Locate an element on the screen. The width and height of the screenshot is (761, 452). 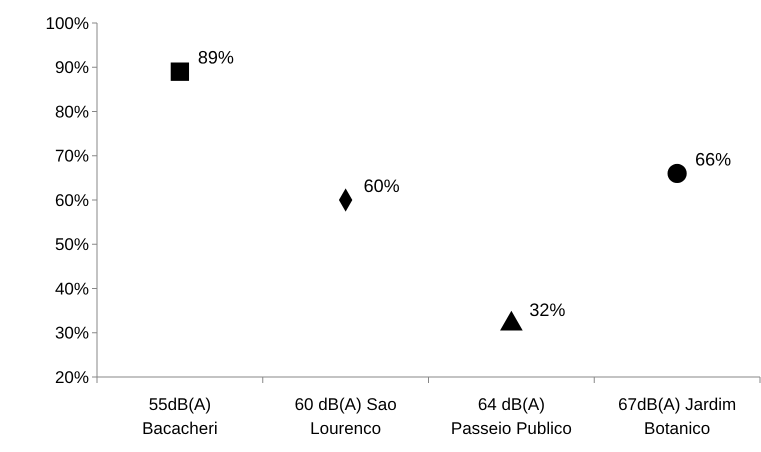
y-tick-label: 50% is located at coordinates (71, 244).